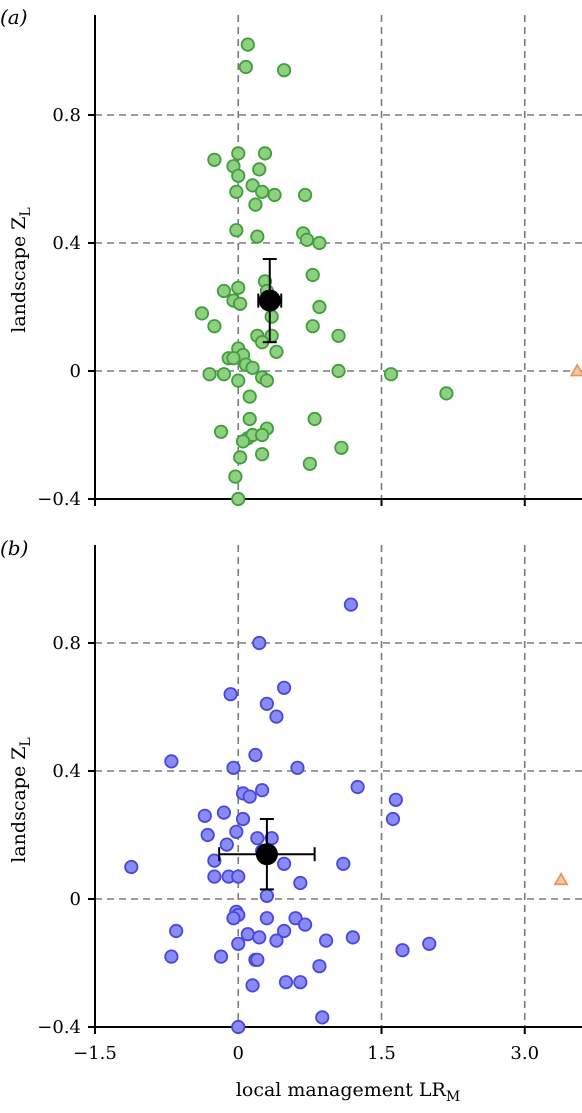 The height and width of the screenshot is (1113, 582). What do you see at coordinates (21, 269) in the screenshot?
I see `panel-a-y-axis-label: landscape ZL` at bounding box center [21, 269].